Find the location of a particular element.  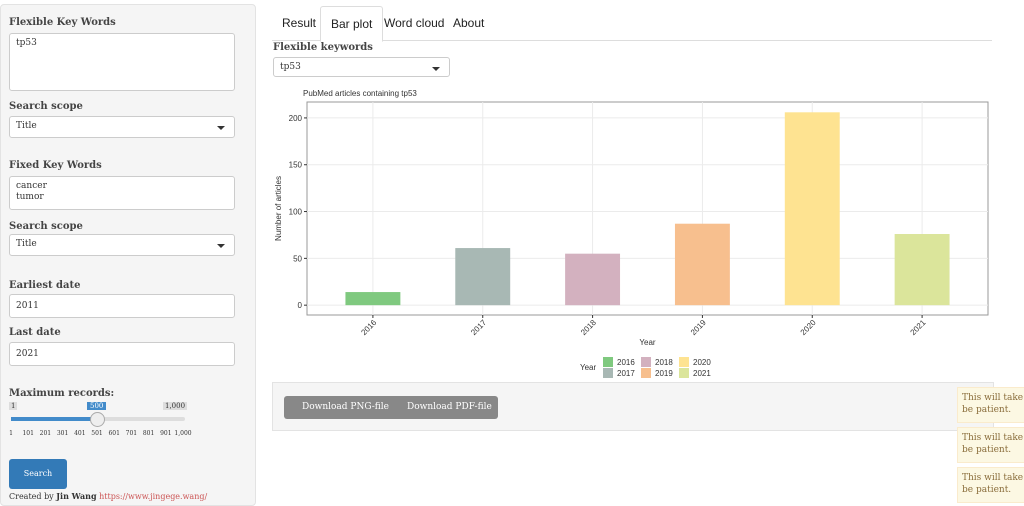

slider-ticks: 1 101 201 301 401 501 601 701 801 901 1,000 is located at coordinates (100, 435).